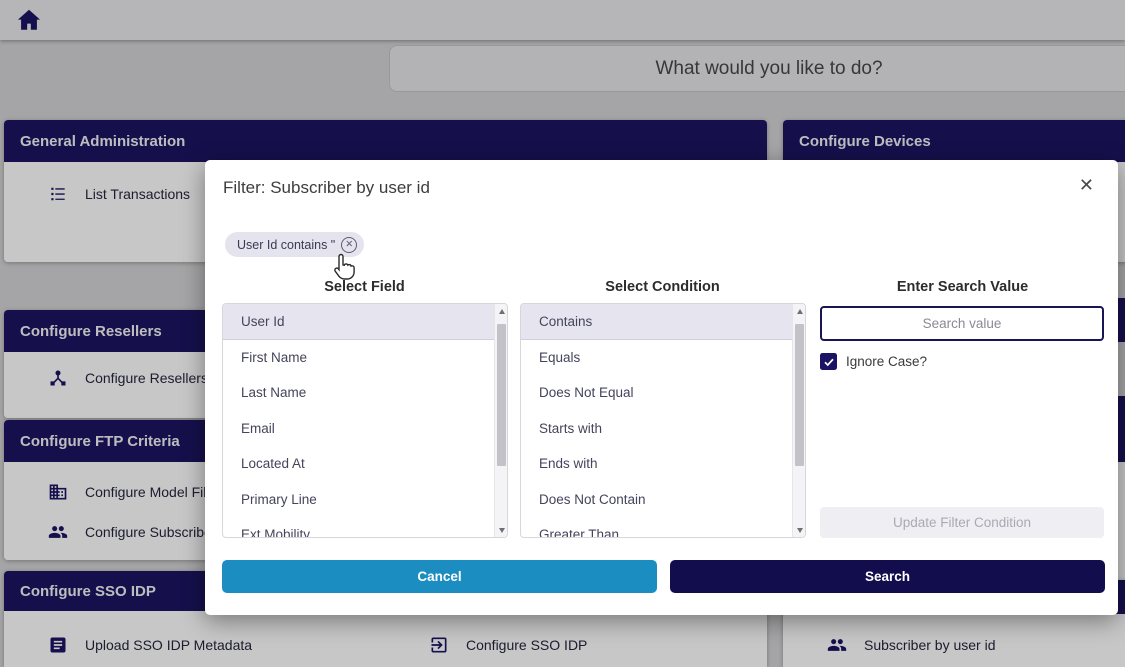  Describe the element at coordinates (586, 393) in the screenshot. I see `condition-option-does-not-equal: Does Not Equal` at that location.